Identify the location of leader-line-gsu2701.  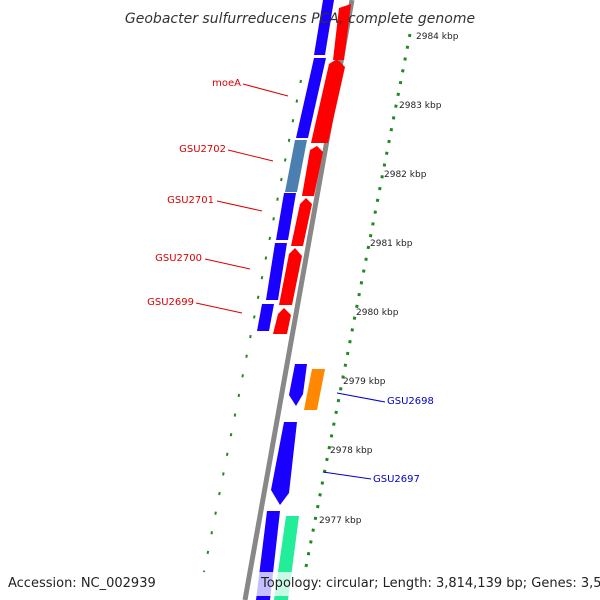
(239, 206).